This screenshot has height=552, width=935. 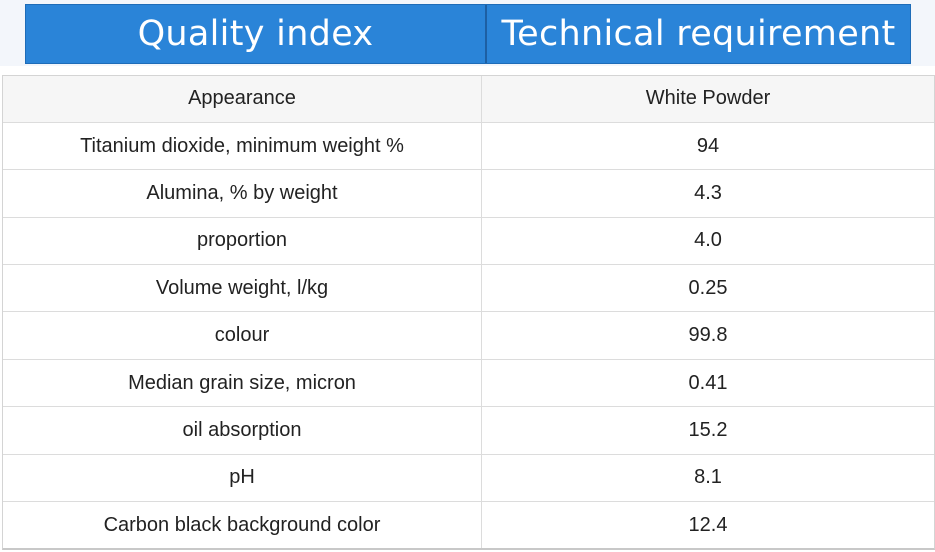 I want to click on row-name: Median grain size, micron, so click(x=242, y=383).